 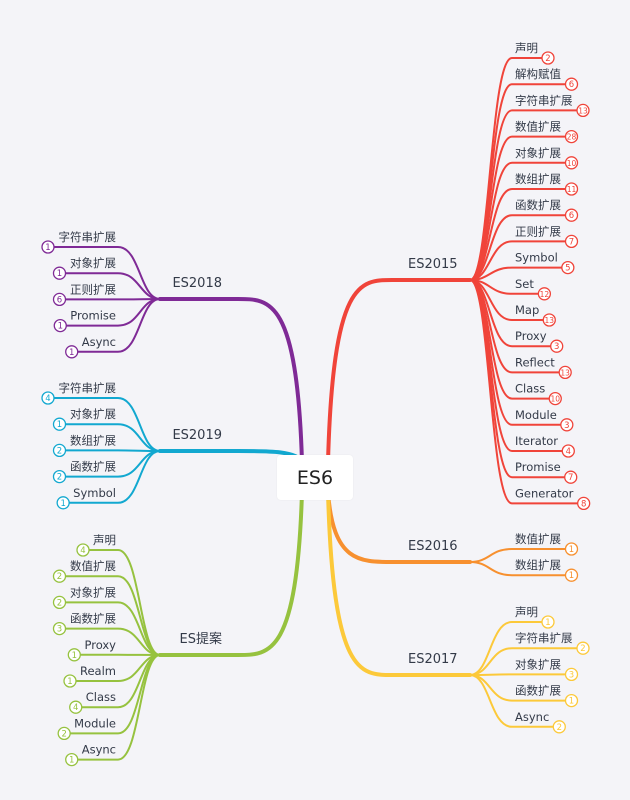 What do you see at coordinates (531, 336) in the screenshot?
I see `leaf-label: Proxy` at bounding box center [531, 336].